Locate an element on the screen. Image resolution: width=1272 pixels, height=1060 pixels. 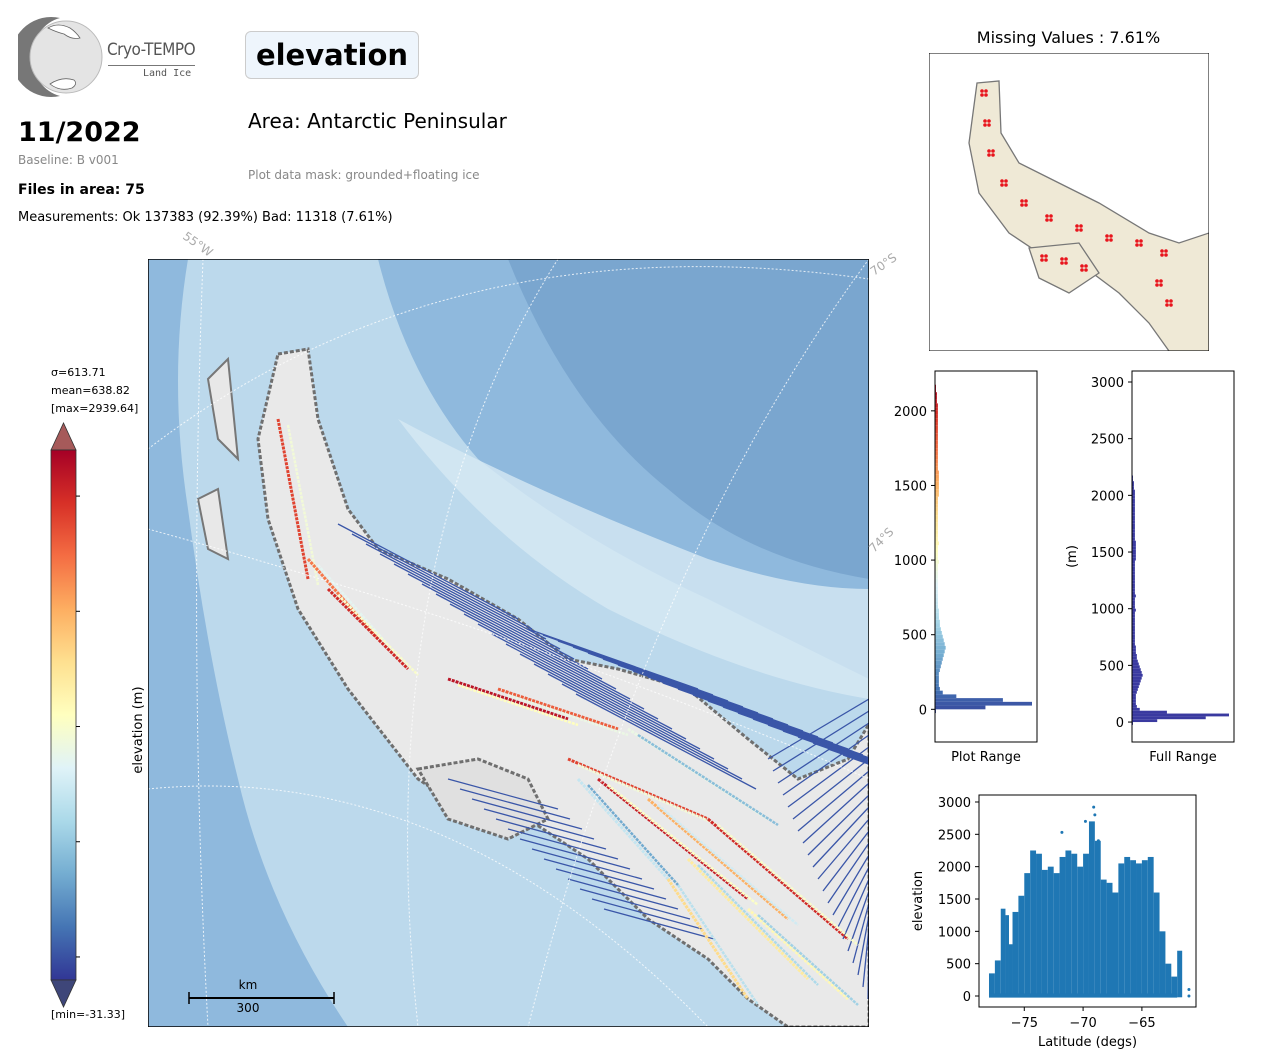
x-tick-label: −70 is located at coordinates (1082, 1023).